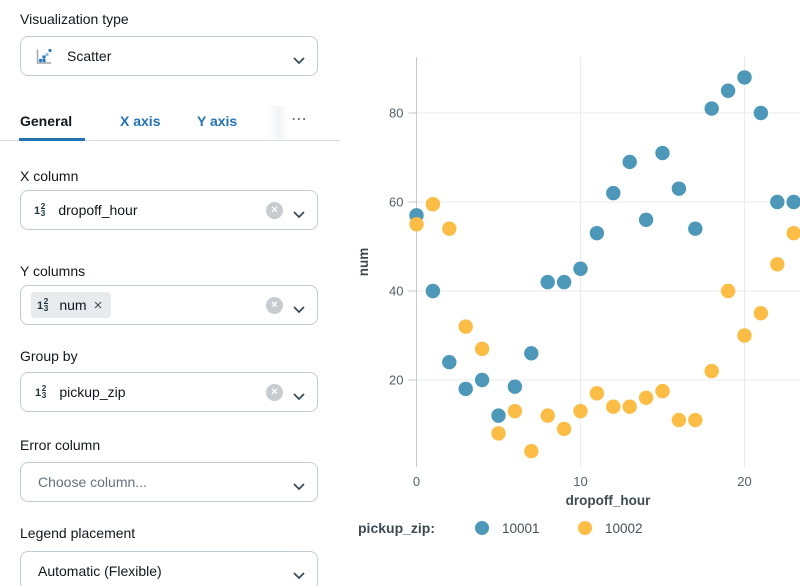 The height and width of the screenshot is (586, 800). I want to click on legend-label: 10002, so click(624, 528).